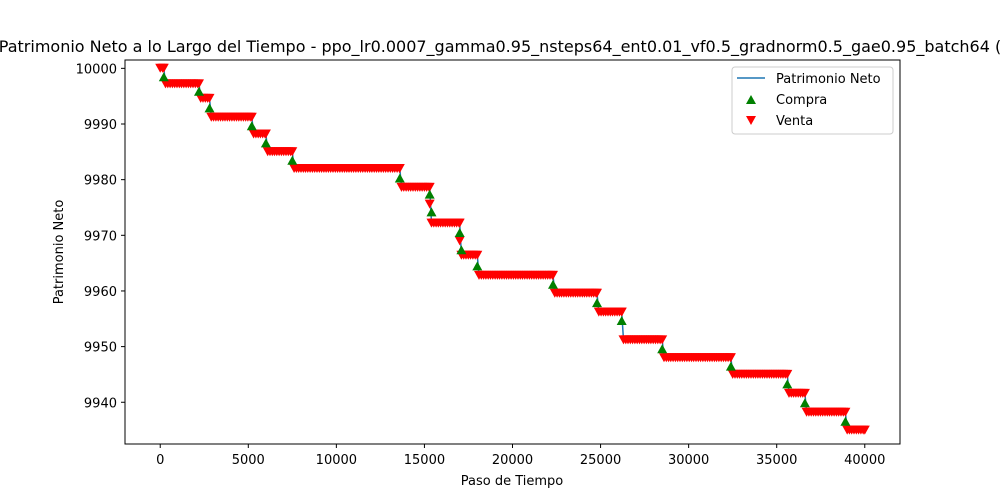 This screenshot has width=1000, height=500. What do you see at coordinates (160, 460) in the screenshot?
I see `x-tick-label: 0` at bounding box center [160, 460].